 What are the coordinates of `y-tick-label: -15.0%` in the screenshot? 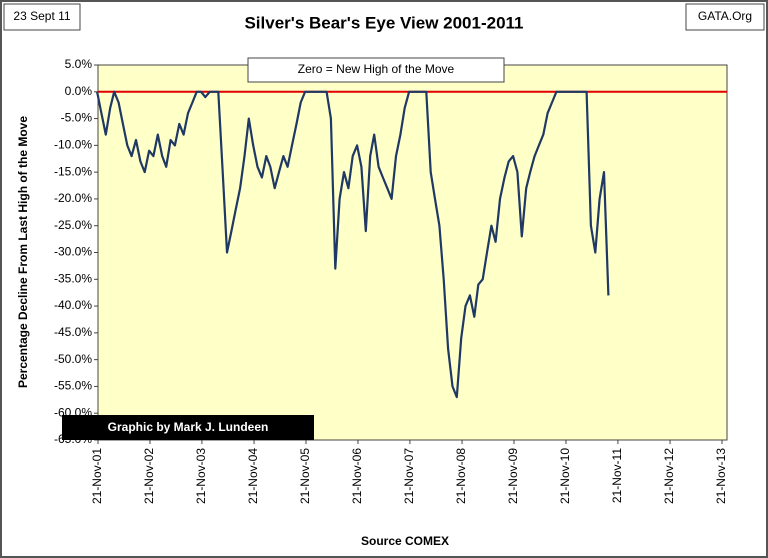 It's located at (73, 171).